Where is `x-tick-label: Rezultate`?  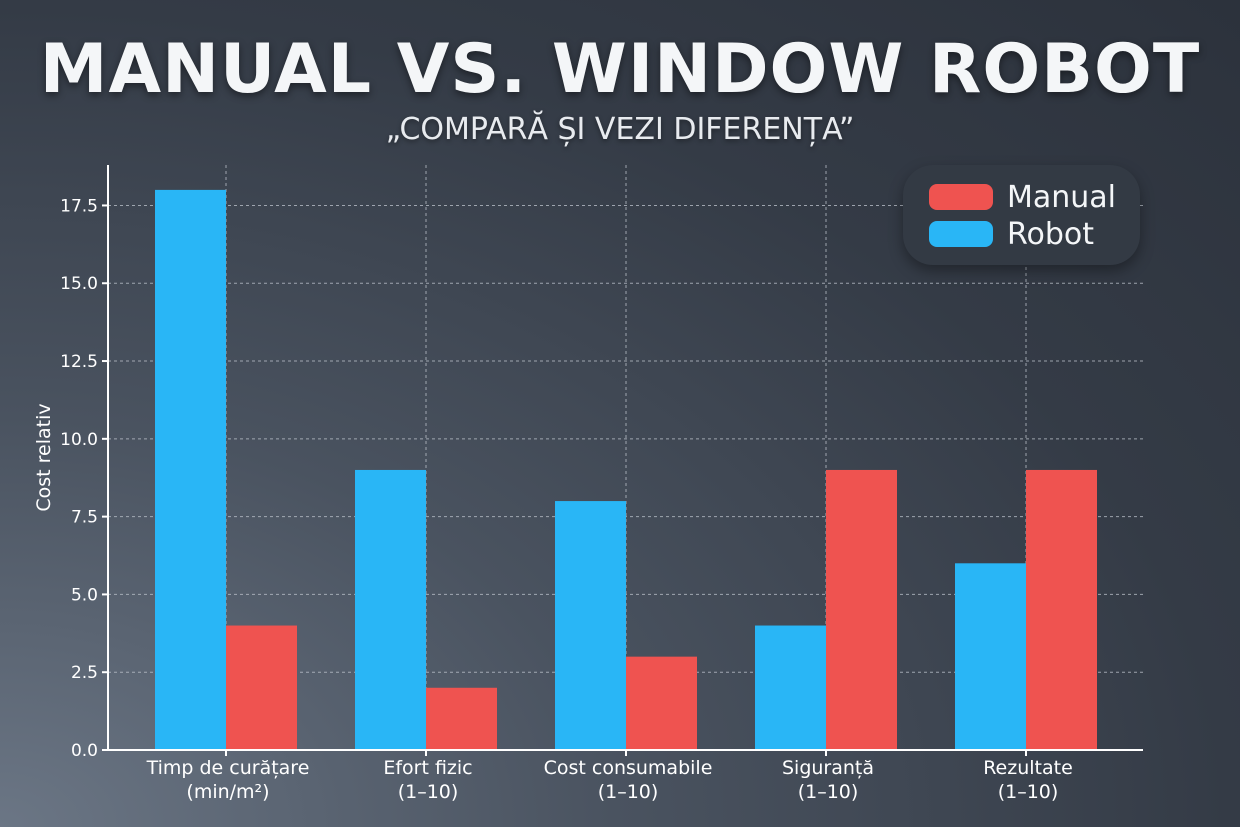
x-tick-label: Rezultate is located at coordinates (1028, 768).